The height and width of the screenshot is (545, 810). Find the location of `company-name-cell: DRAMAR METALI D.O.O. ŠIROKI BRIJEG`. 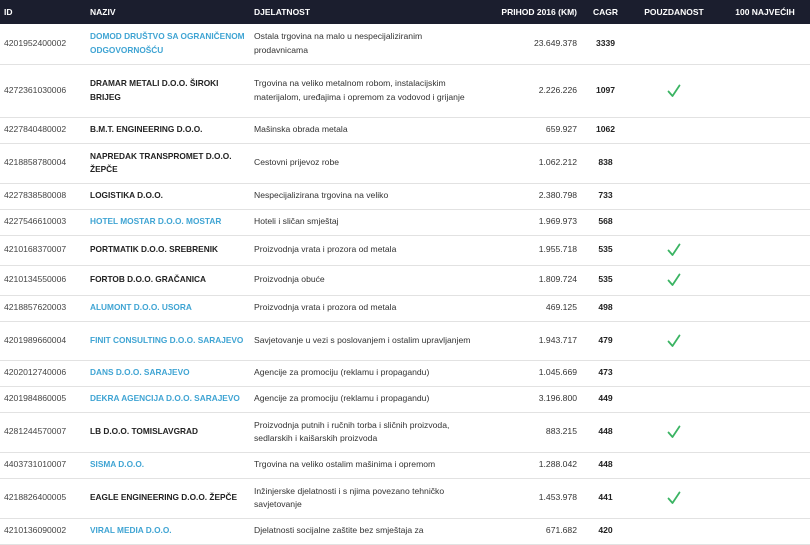

company-name-cell: DRAMAR METALI D.O.O. ŠIROKI BRIJEG is located at coordinates (168, 91).